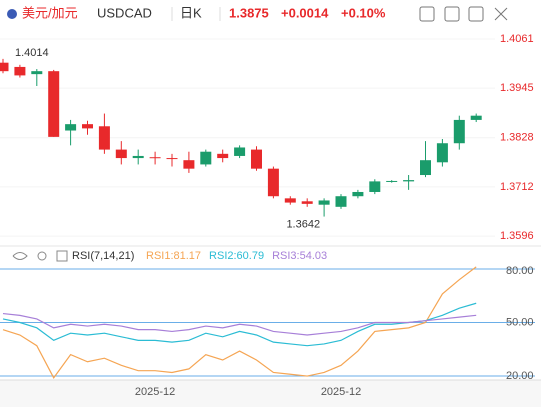 The width and height of the screenshot is (541, 407). Describe the element at coordinates (305, 12) in the screenshot. I see `change: +0.0014` at that location.